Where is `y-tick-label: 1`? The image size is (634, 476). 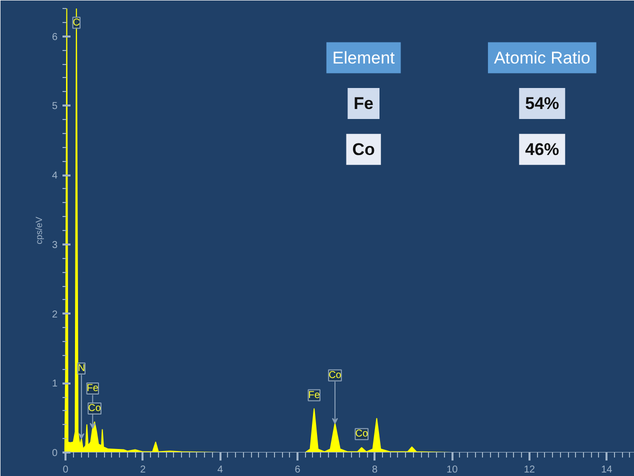
y-tick-label: 1 is located at coordinates (55, 384).